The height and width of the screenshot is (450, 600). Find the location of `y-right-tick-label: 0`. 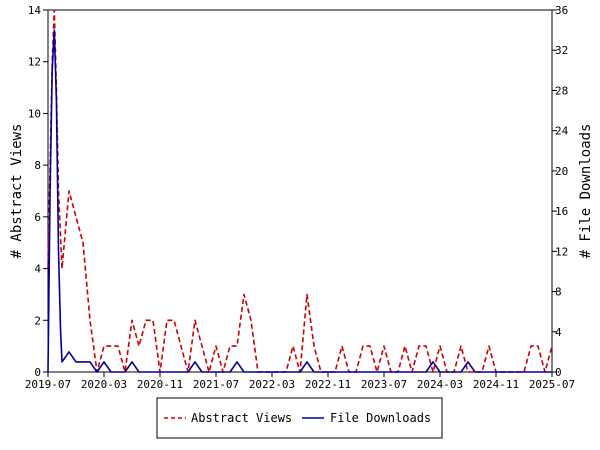

y-right-tick-label: 0 is located at coordinates (558, 372).